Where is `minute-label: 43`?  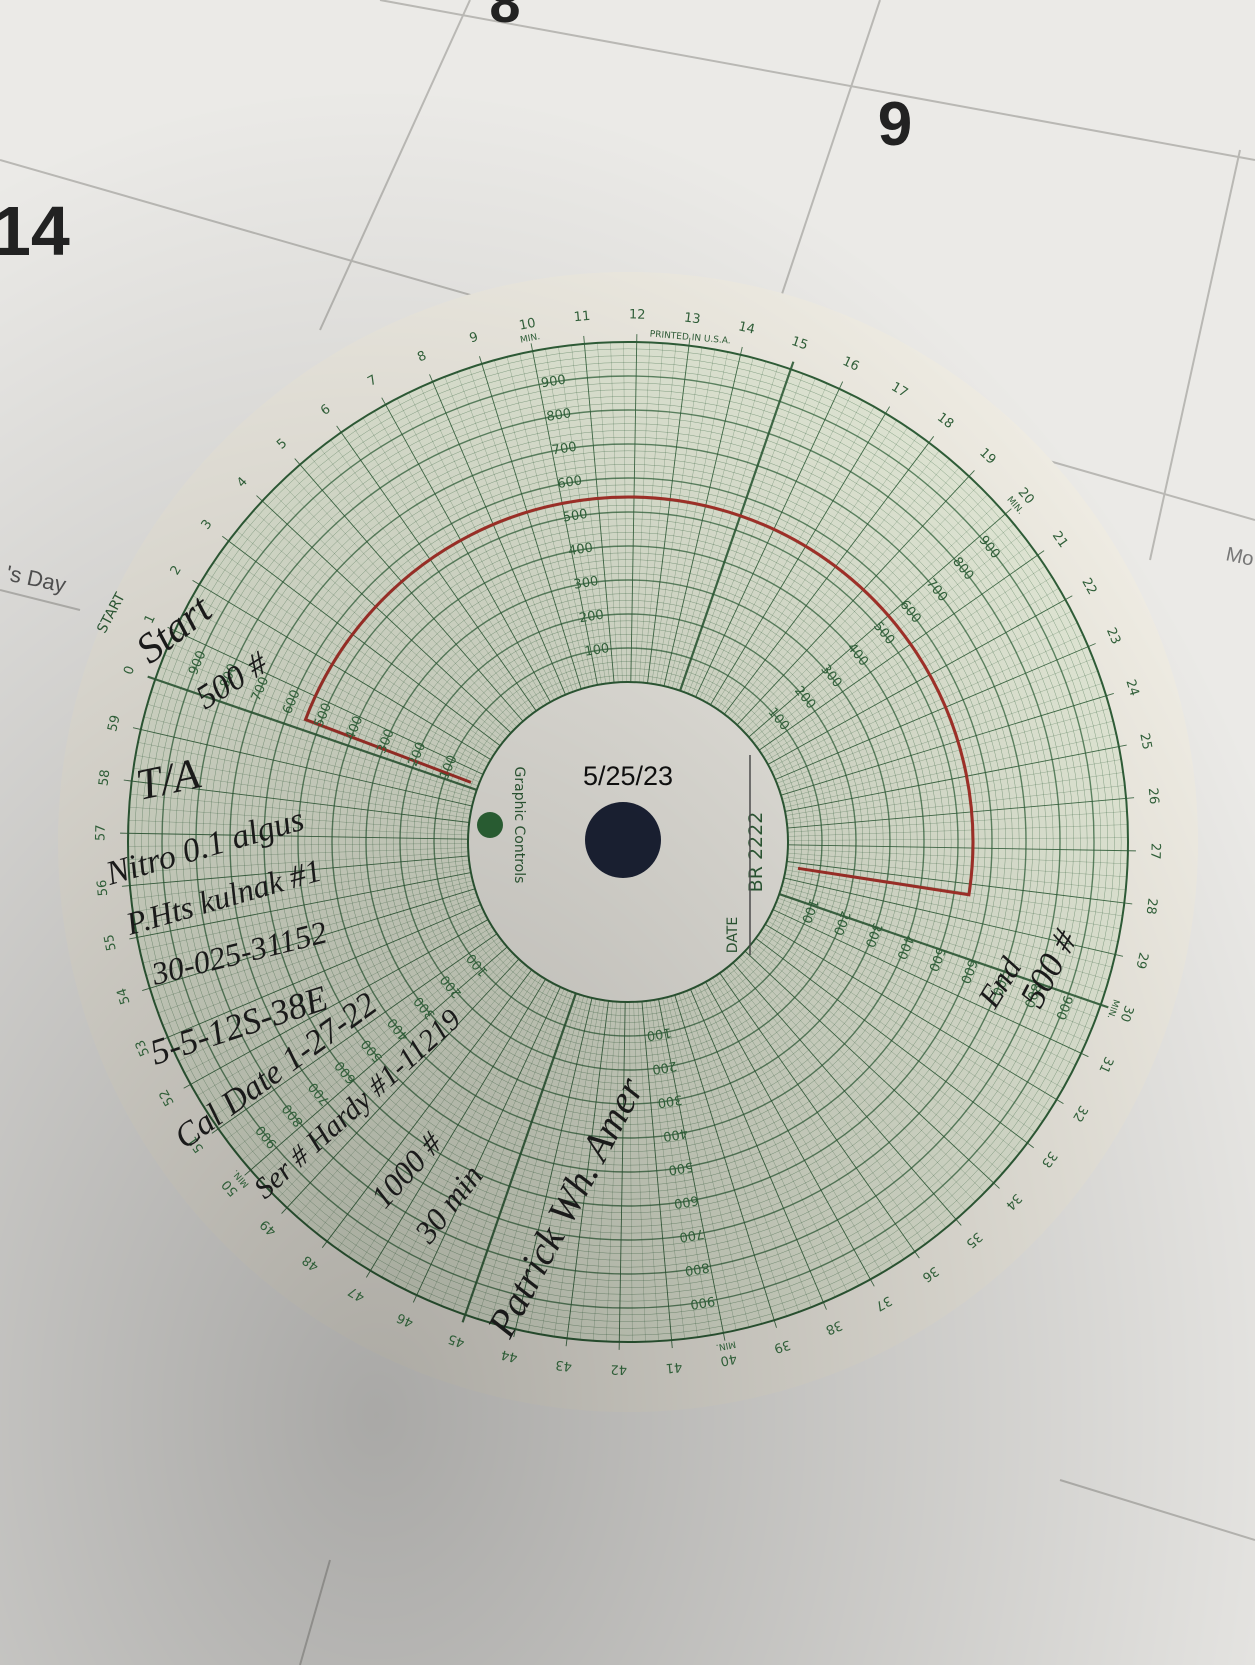 minute-label: 43 is located at coordinates (564, 1365).